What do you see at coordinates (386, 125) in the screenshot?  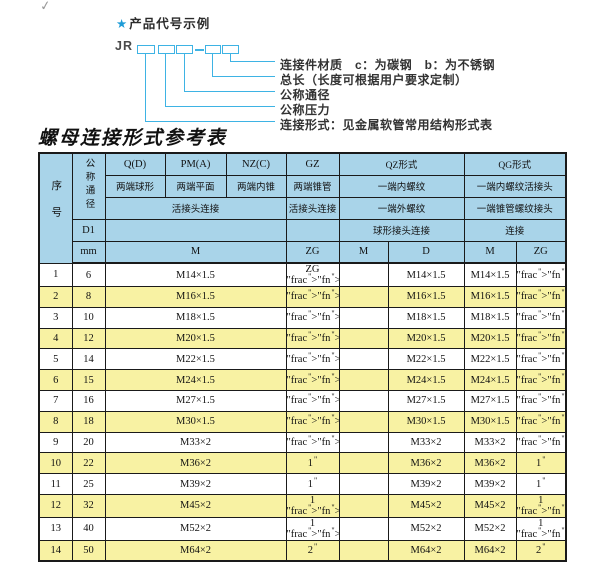 I see `code-label-conn-form: 连接形式：见金属软管常用结构形式表` at bounding box center [386, 125].